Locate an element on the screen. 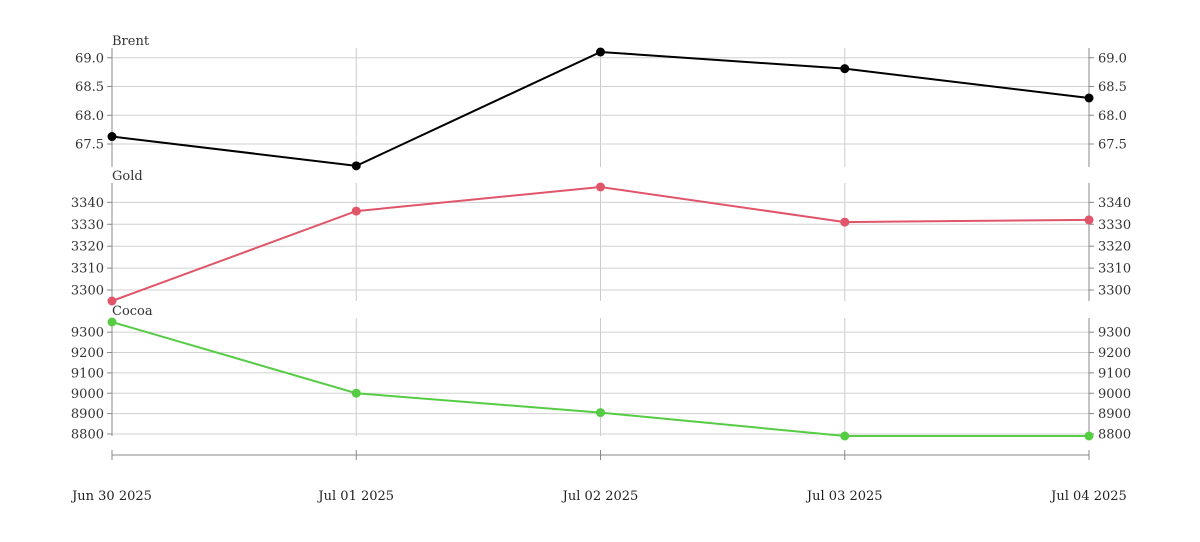 The width and height of the screenshot is (1200, 542). brent-left-tick-label: 68.5 is located at coordinates (89, 87).